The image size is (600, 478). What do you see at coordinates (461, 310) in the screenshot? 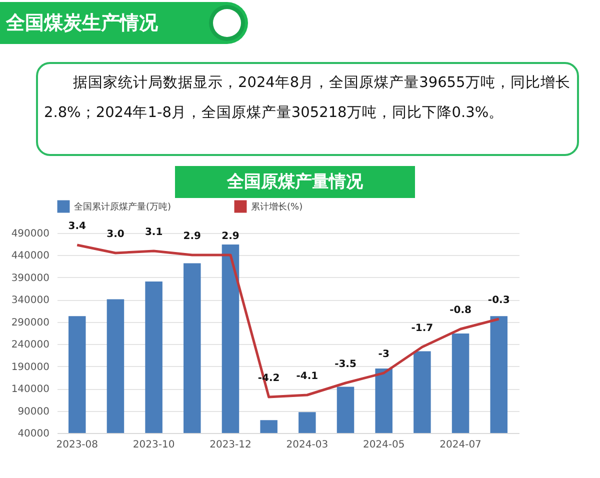
I see `data-label: -0.8` at bounding box center [461, 310].